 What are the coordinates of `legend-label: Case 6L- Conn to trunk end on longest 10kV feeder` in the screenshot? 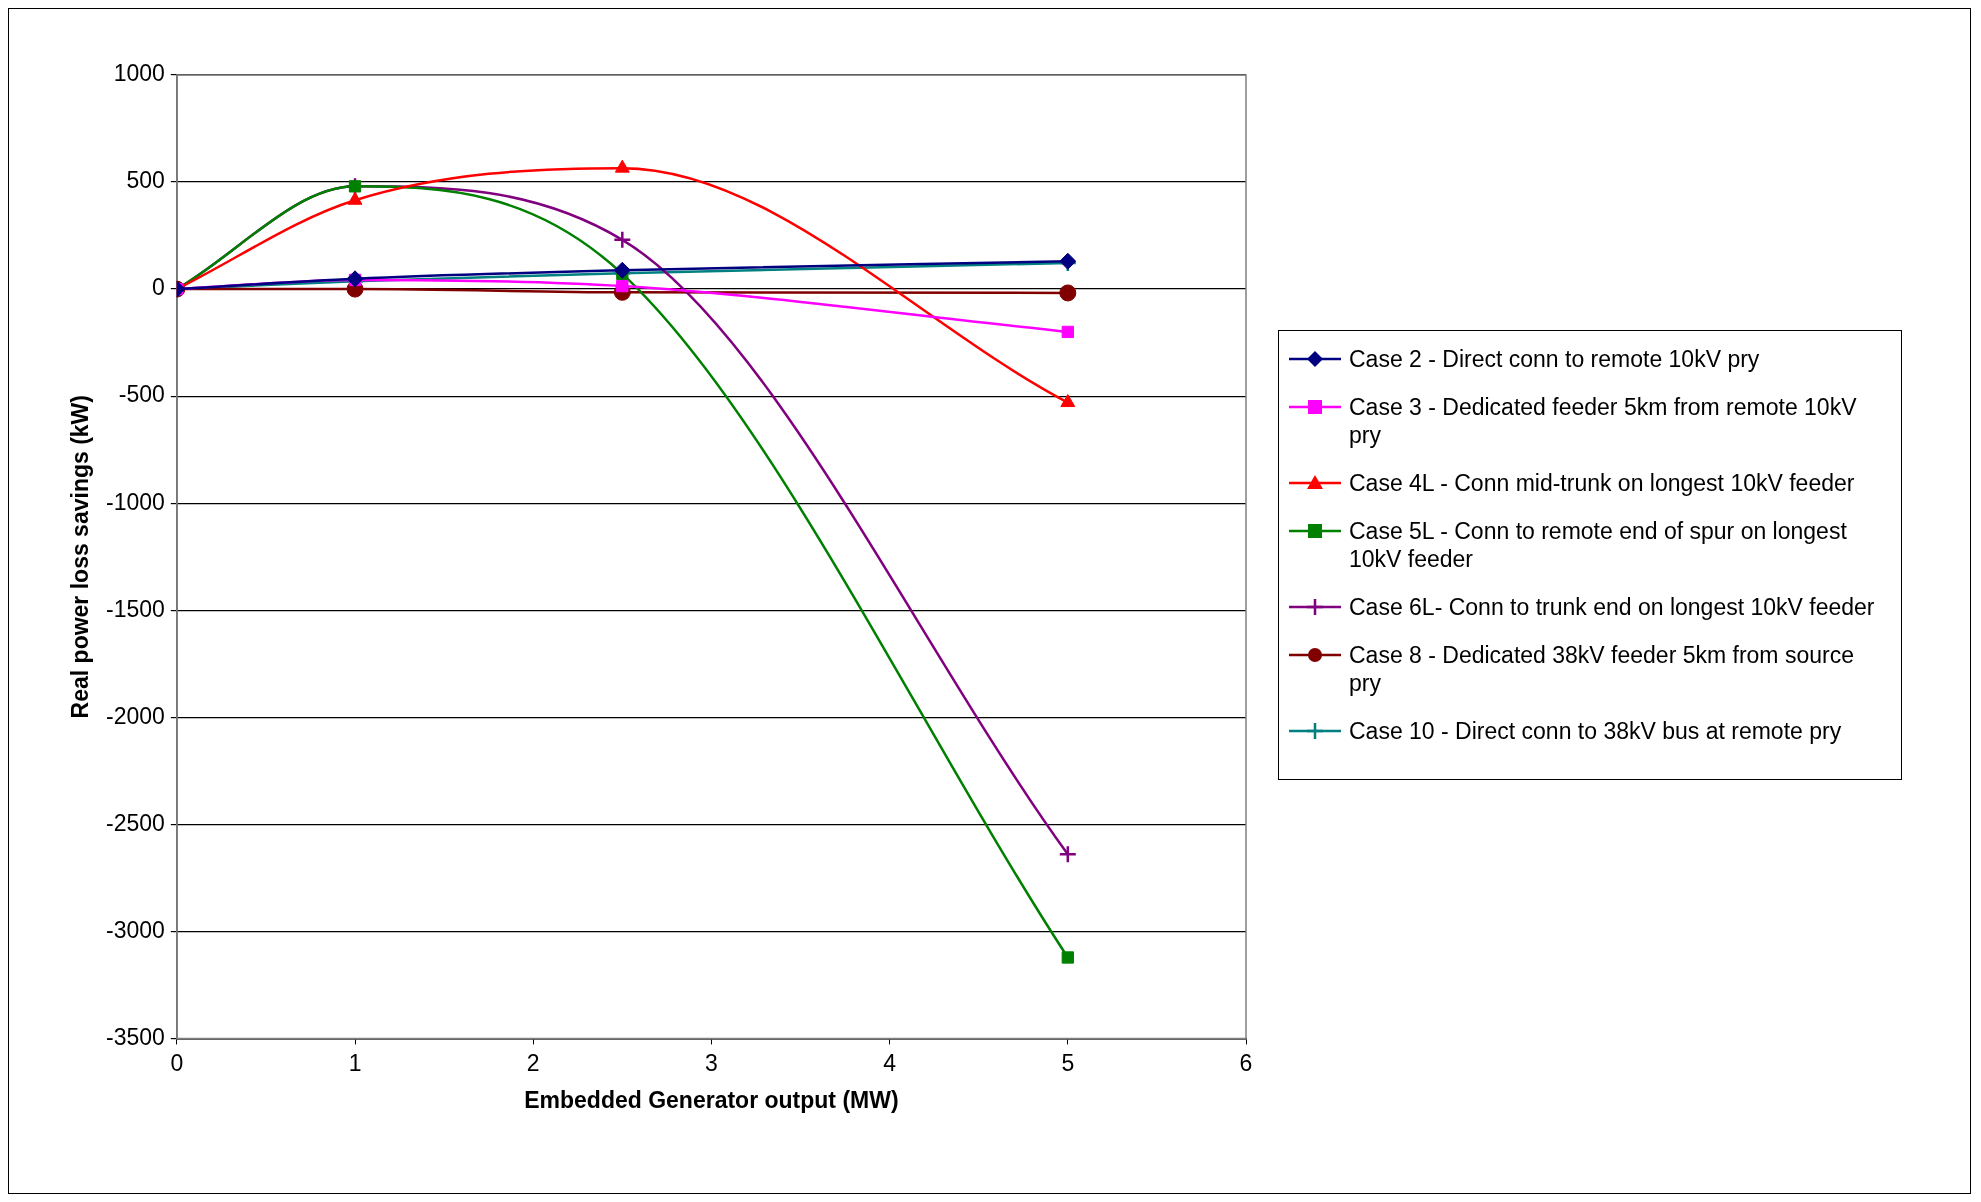 It's located at (1612, 607).